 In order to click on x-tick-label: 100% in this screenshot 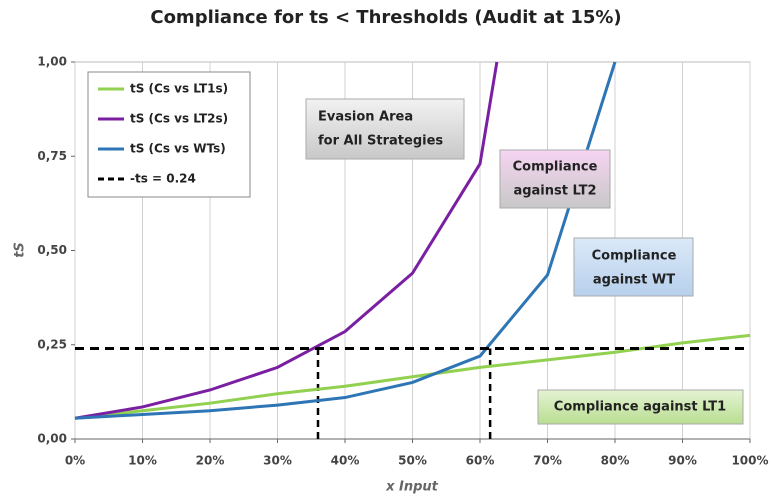, I will do `click(749, 461)`.